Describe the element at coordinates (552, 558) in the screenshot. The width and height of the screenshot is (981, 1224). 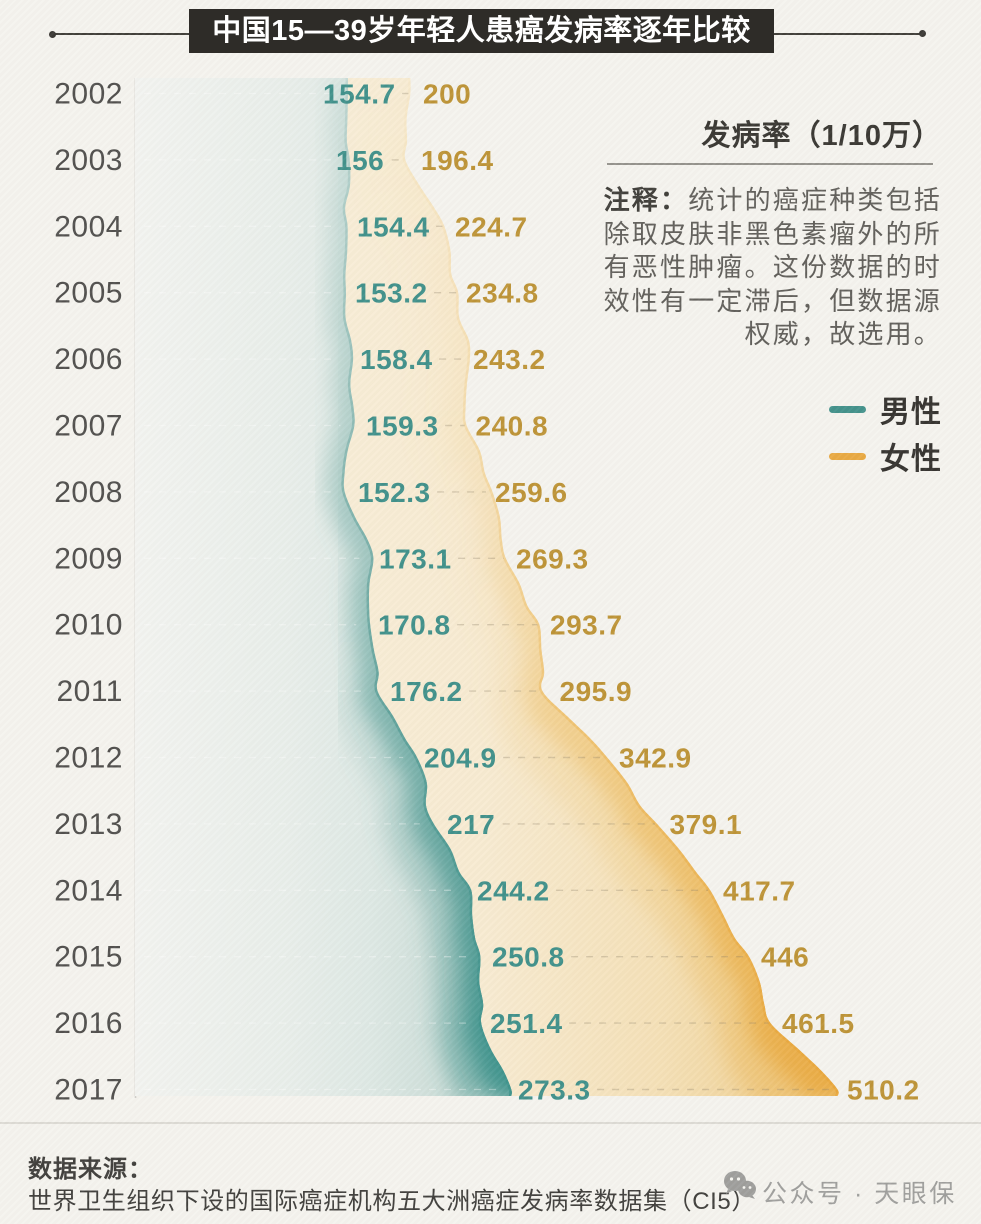
I see `svg-text: 269.3` at that location.